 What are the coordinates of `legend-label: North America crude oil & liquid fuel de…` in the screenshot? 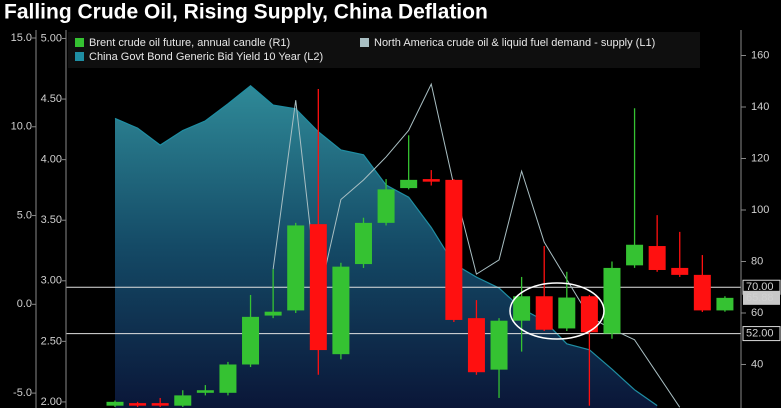 It's located at (514, 43).